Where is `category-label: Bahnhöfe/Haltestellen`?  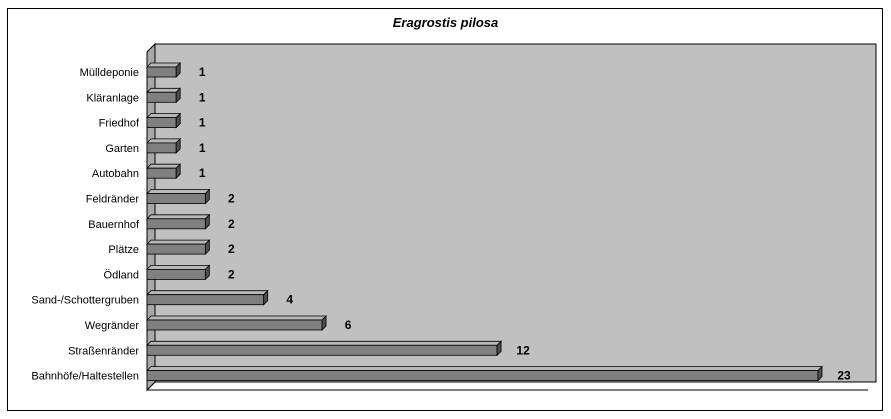 category-label: Bahnhöfe/Haltestellen is located at coordinates (85, 377).